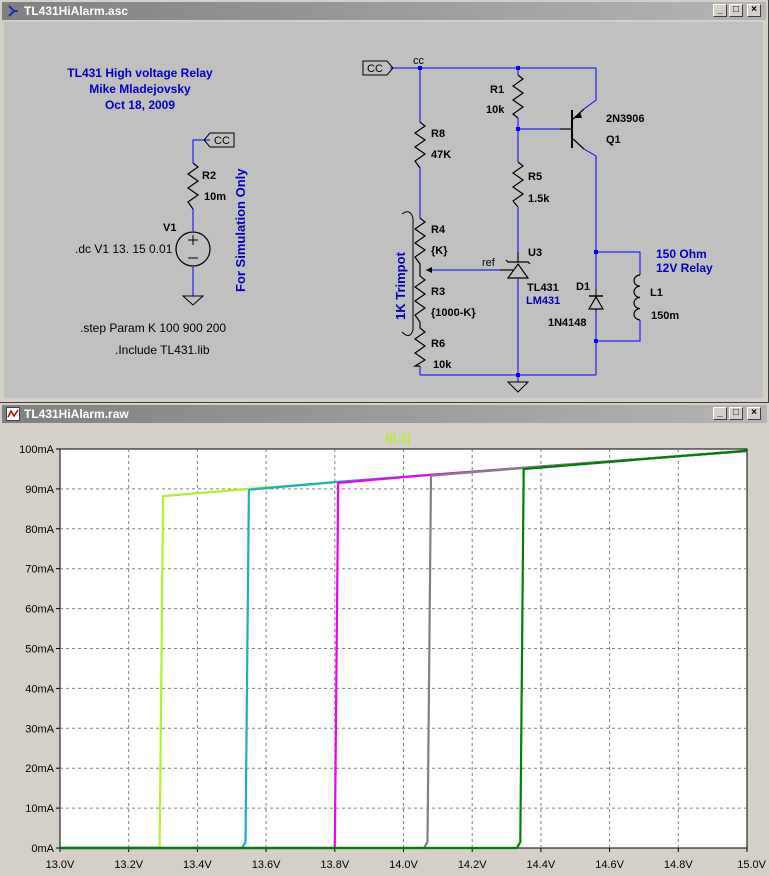 The width and height of the screenshot is (769, 876). Describe the element at coordinates (543, 288) in the screenshot. I see `u3-value: TL431` at that location.